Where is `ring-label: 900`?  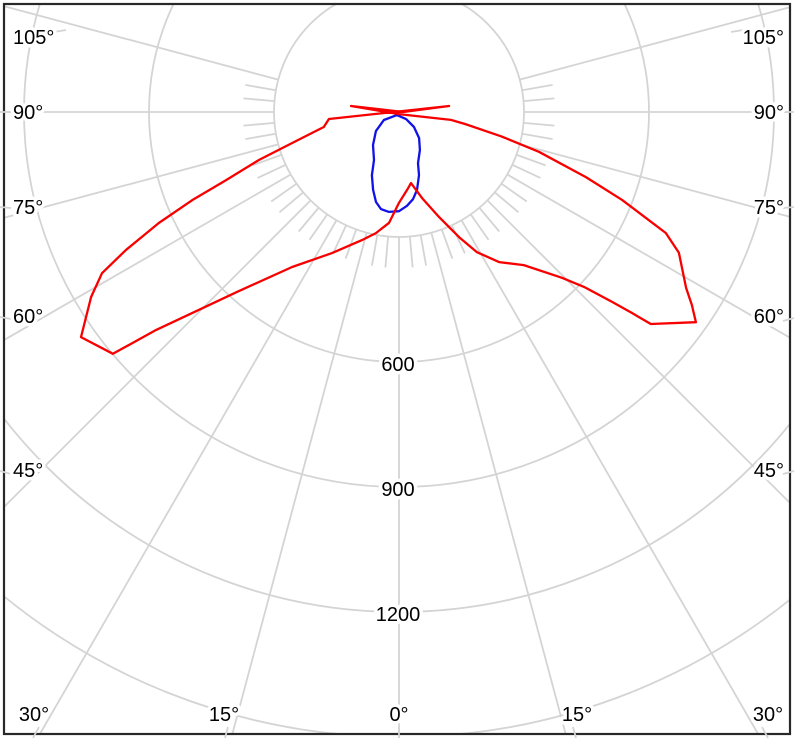
ring-label: 900 is located at coordinates (397, 490).